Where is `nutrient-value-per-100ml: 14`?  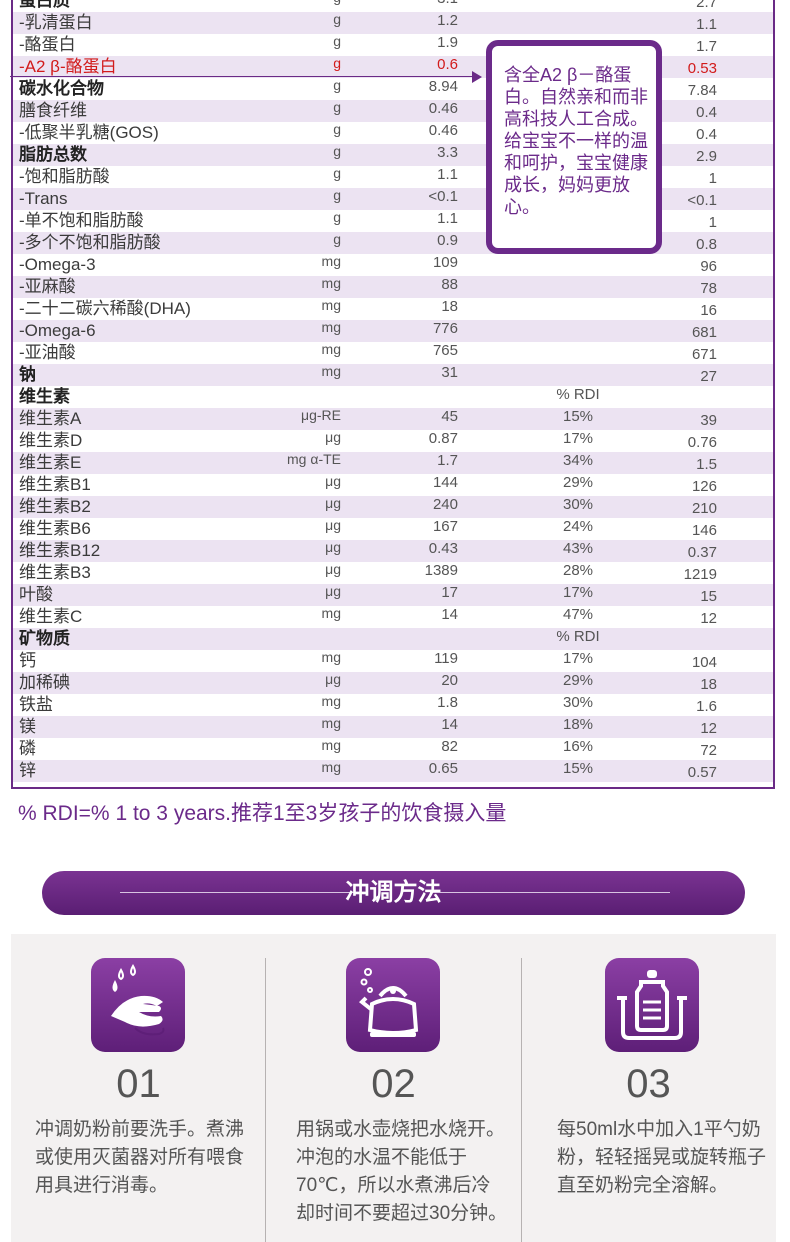
nutrient-value-per-100ml: 14 is located at coordinates (449, 724).